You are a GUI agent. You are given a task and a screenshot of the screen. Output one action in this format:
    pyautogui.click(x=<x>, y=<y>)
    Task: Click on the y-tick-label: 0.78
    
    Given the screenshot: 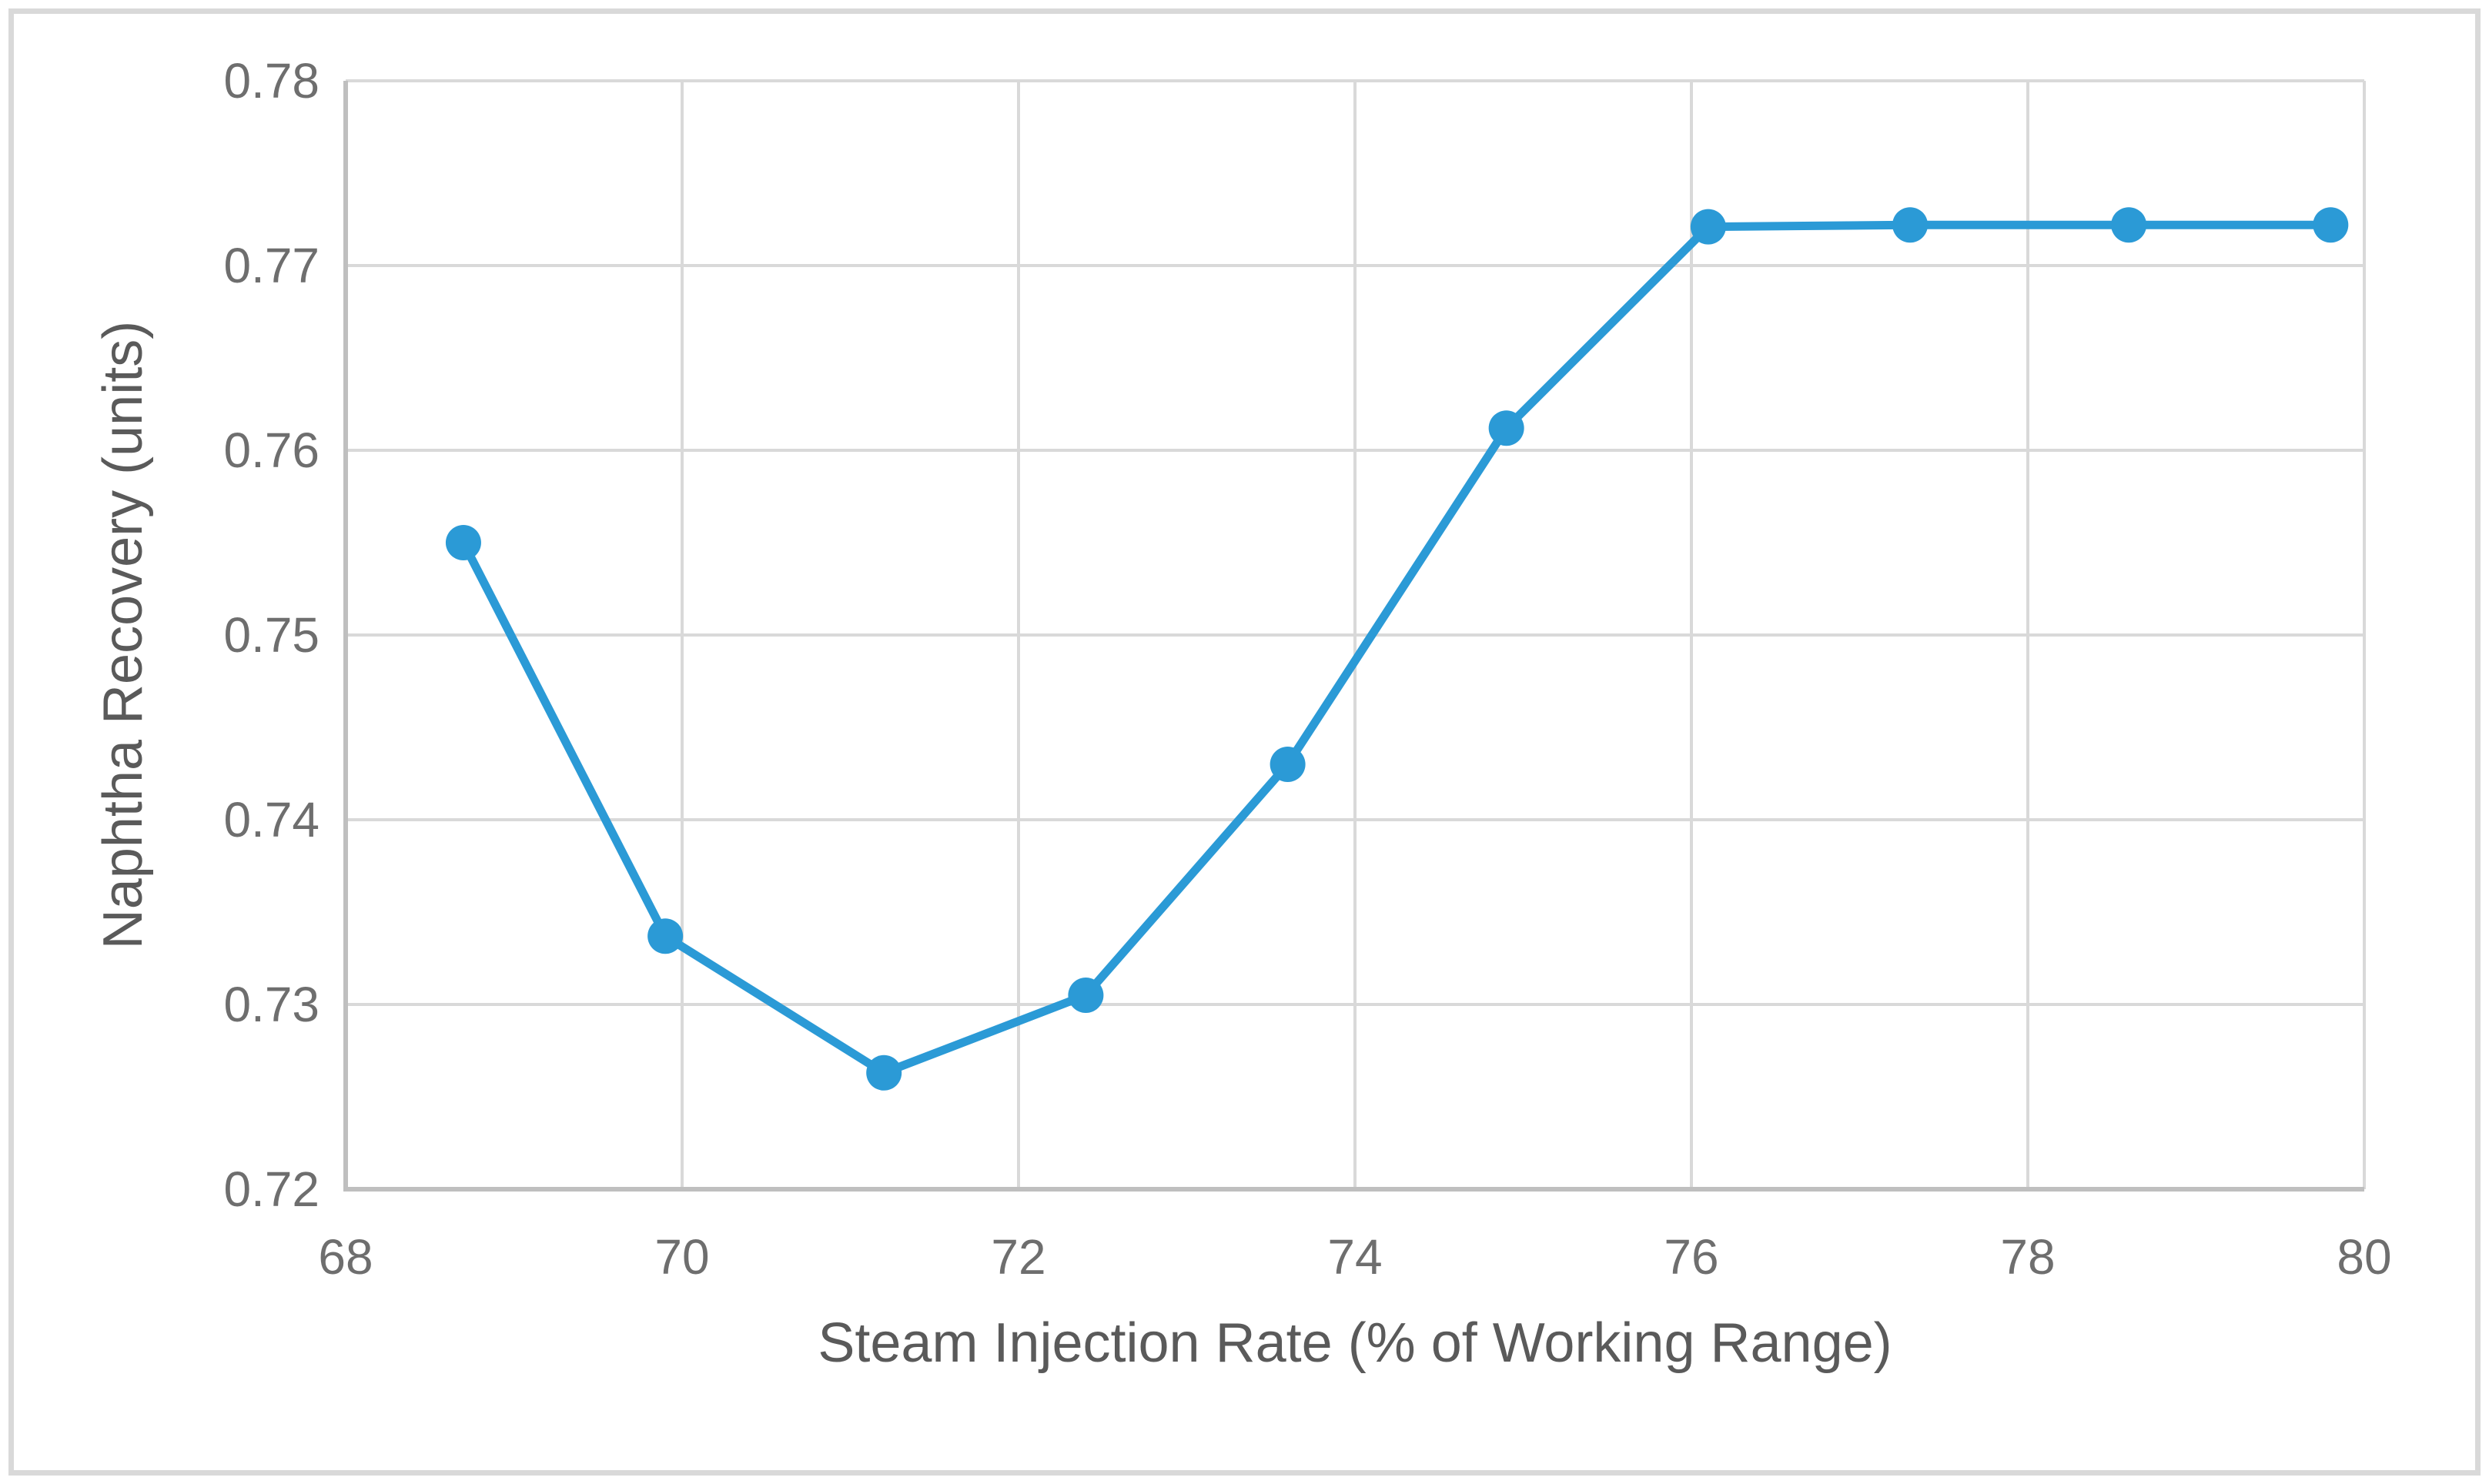 What is the action you would take?
    pyautogui.click(x=271, y=81)
    